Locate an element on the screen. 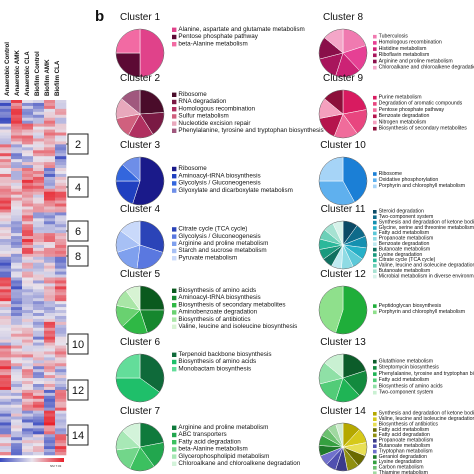 The image size is (474, 474). cluster-title: Cluster 4 is located at coordinates (140, 209).